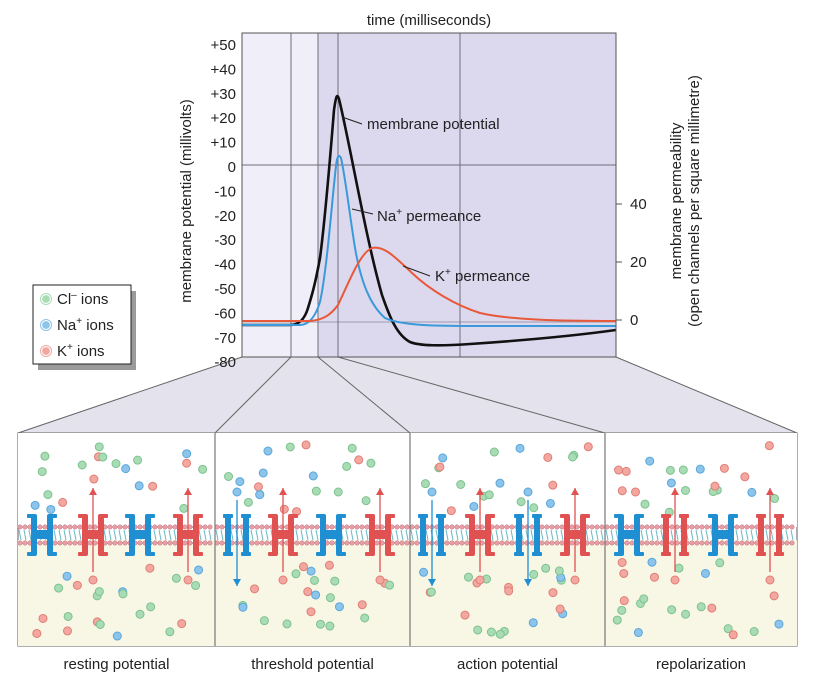 This screenshot has width=819, height=690. I want to click on na-channel-icon, so click(140, 535).